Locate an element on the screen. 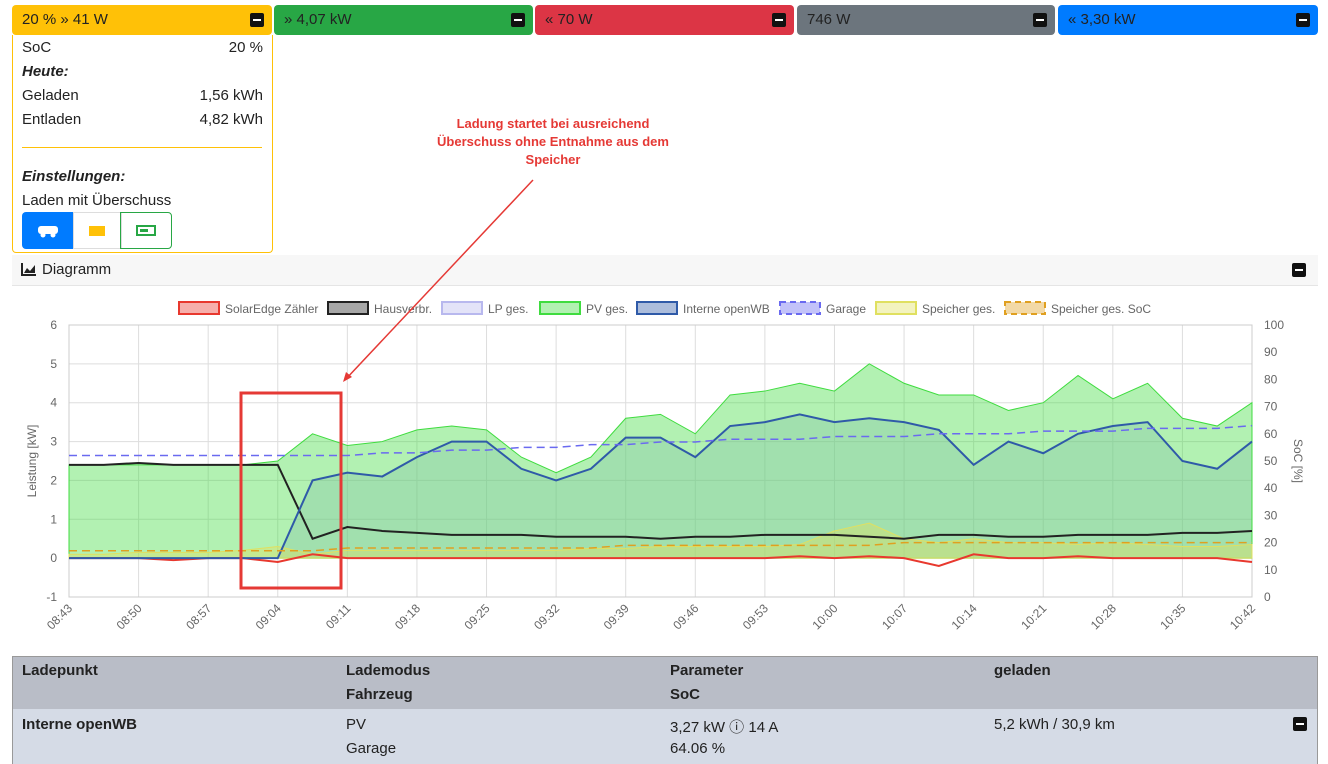 The image size is (1328, 764). col-head: geladen is located at coordinates (1022, 670).